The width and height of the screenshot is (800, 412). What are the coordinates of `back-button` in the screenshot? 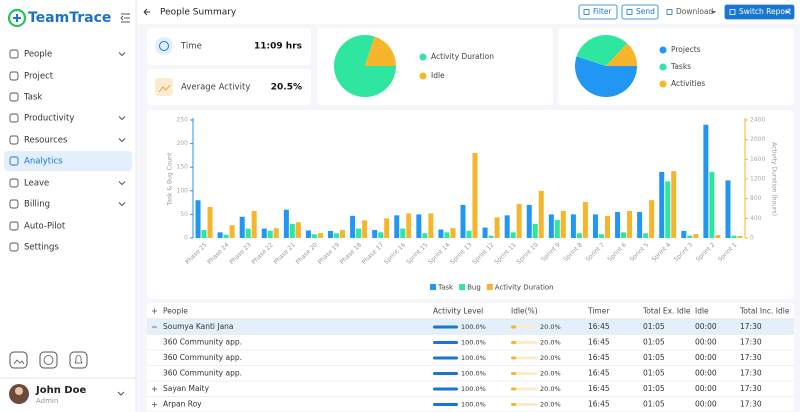 It's located at (146, 12).